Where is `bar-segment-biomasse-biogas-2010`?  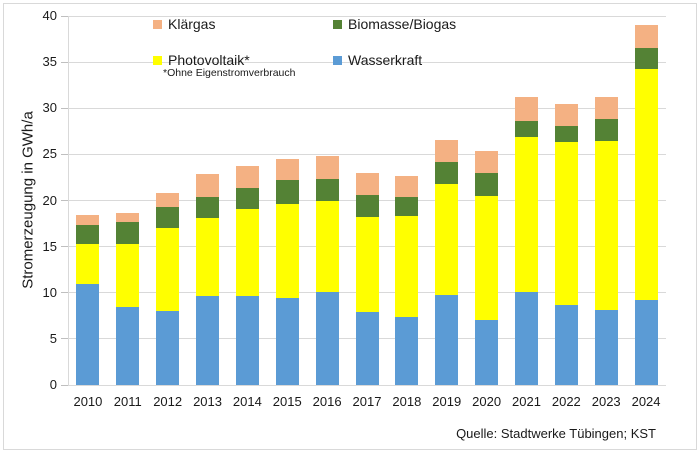
bar-segment-biomasse-biogas-2010 is located at coordinates (88, 234).